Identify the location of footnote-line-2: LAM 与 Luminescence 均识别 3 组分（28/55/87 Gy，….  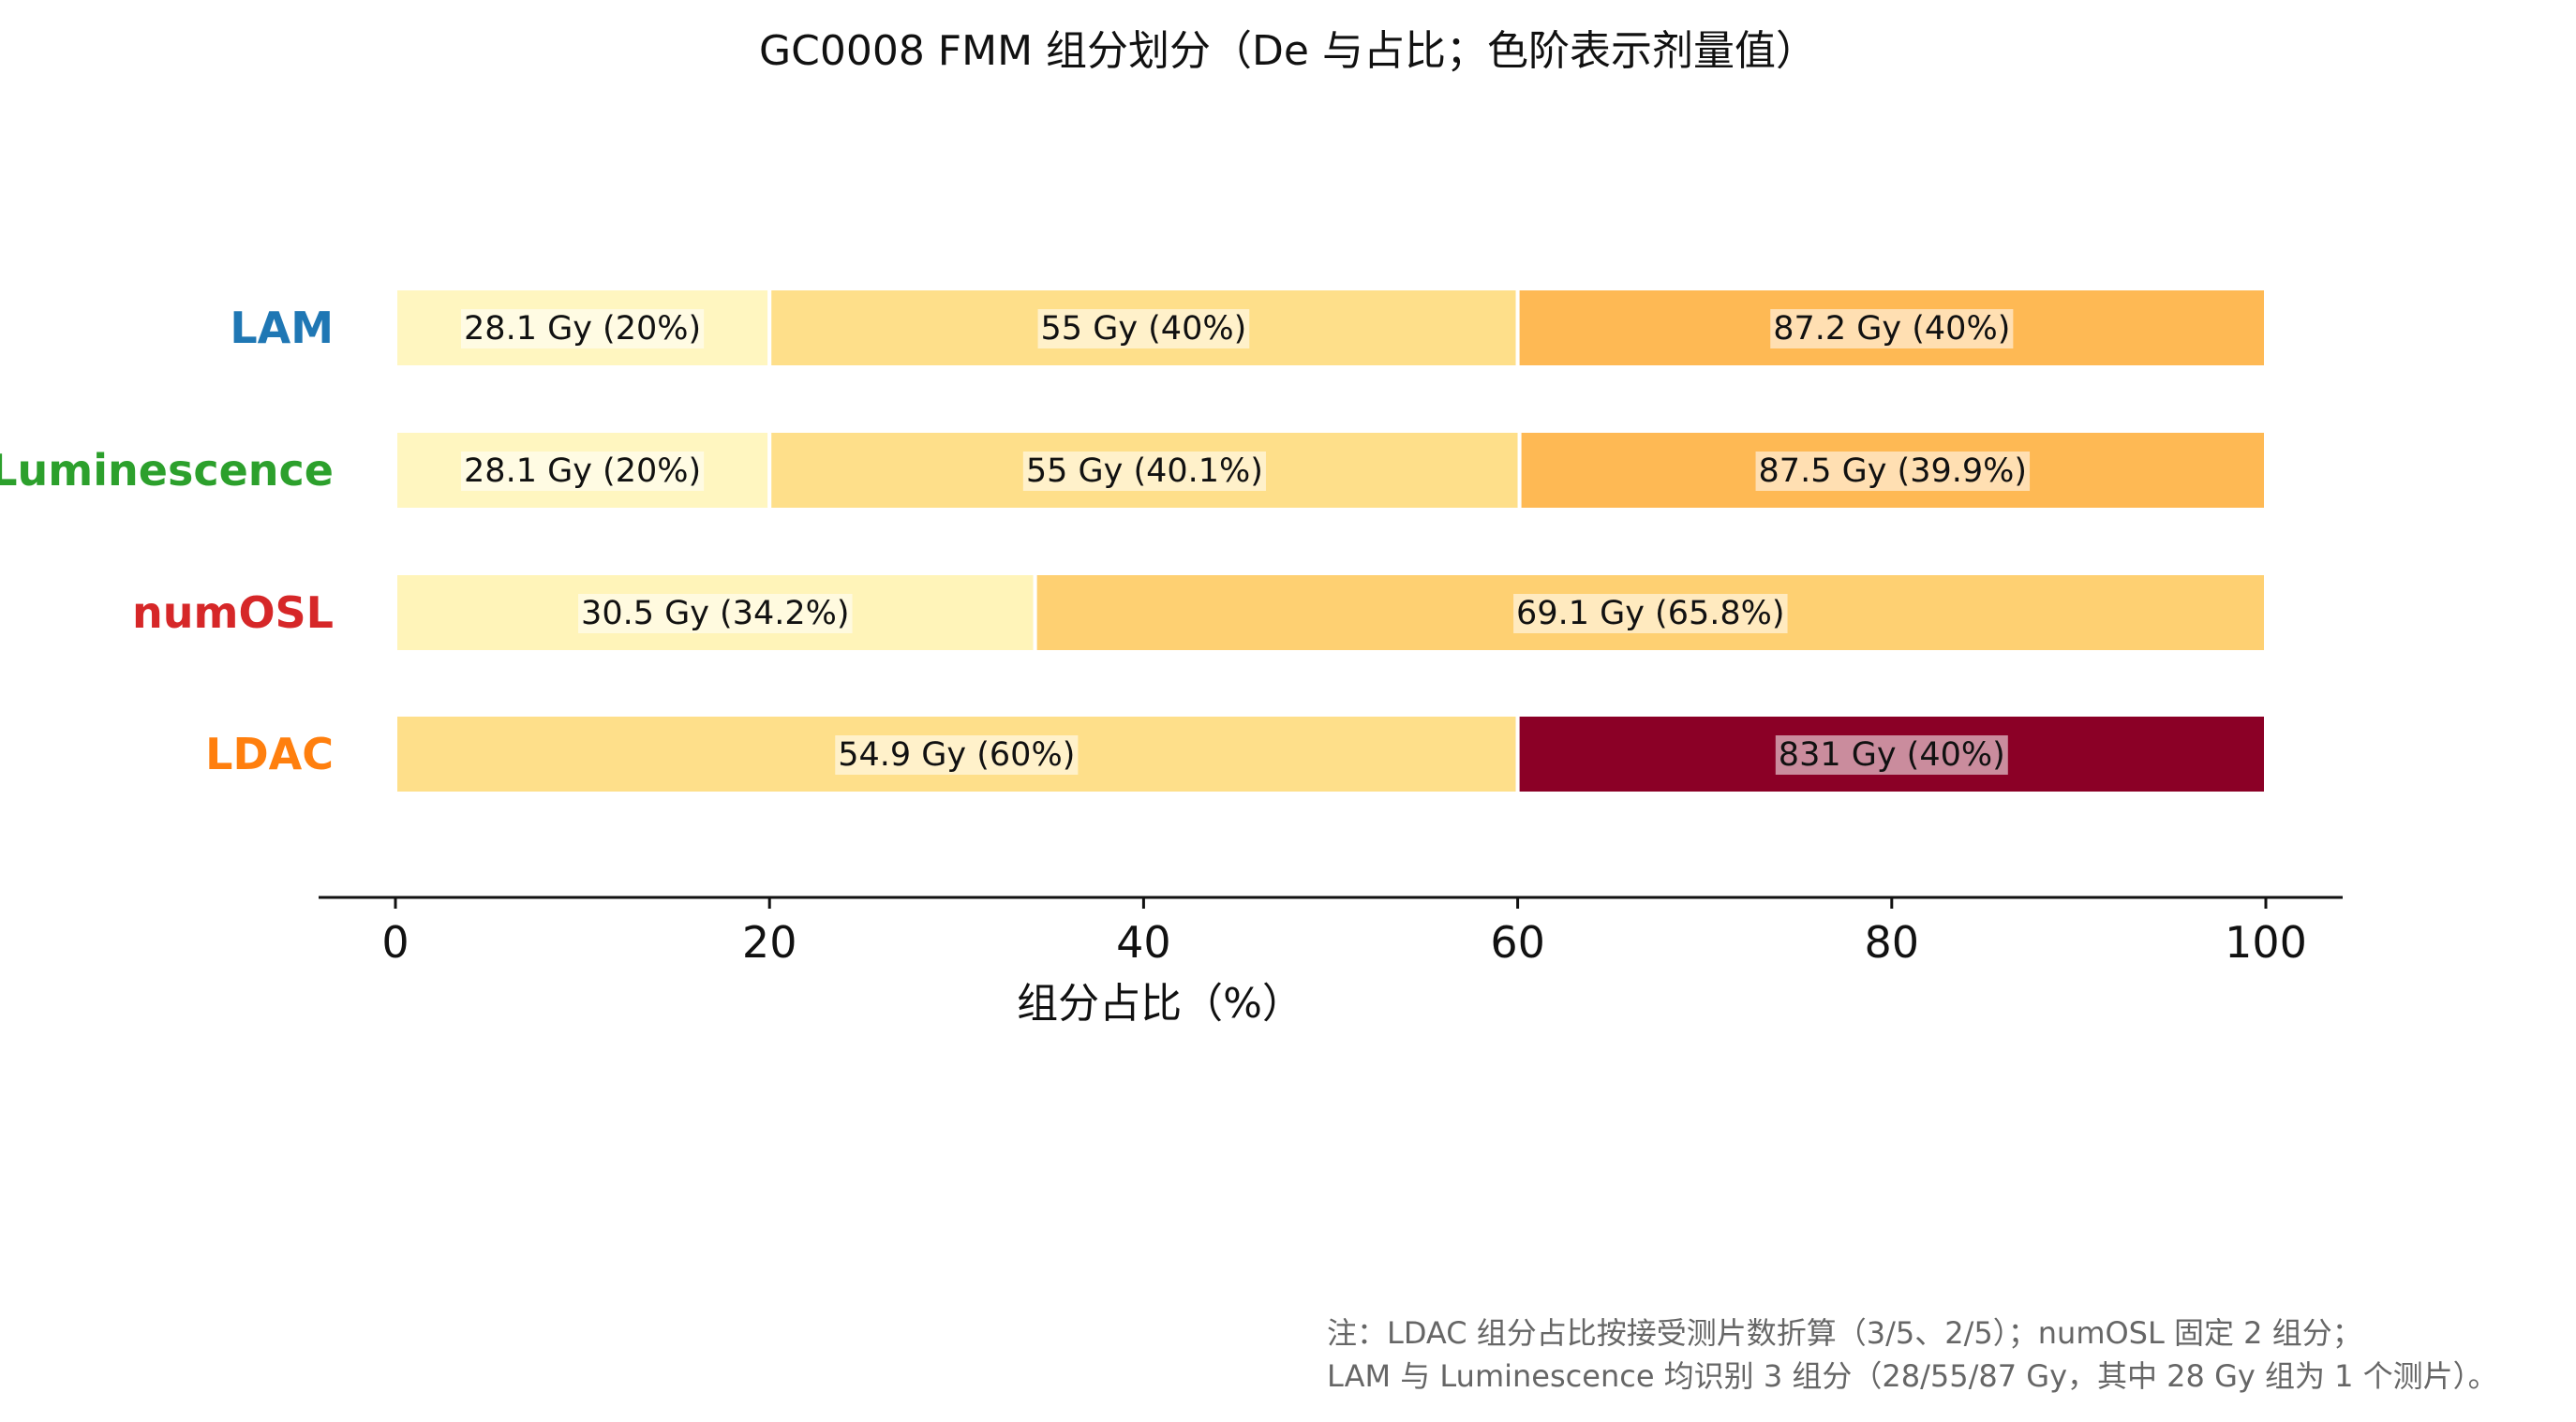
(1912, 1376).